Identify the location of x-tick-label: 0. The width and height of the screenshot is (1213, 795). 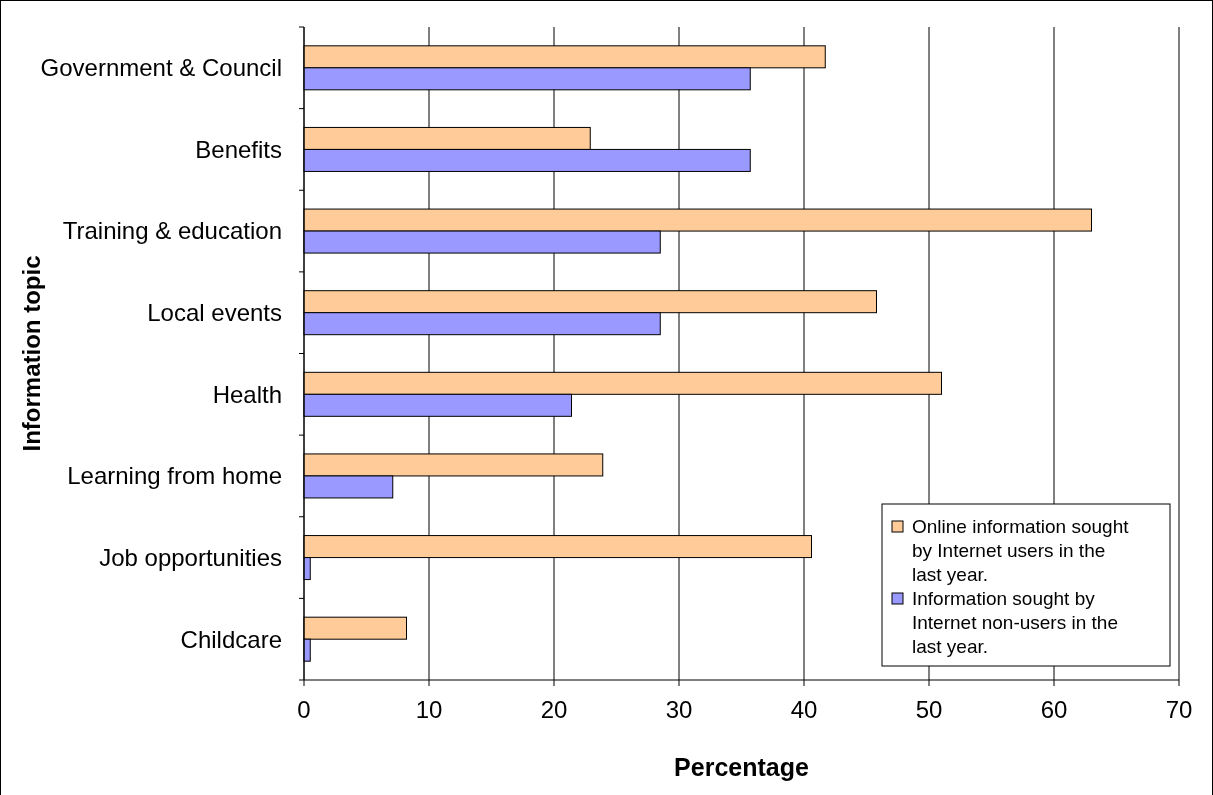
(304, 709).